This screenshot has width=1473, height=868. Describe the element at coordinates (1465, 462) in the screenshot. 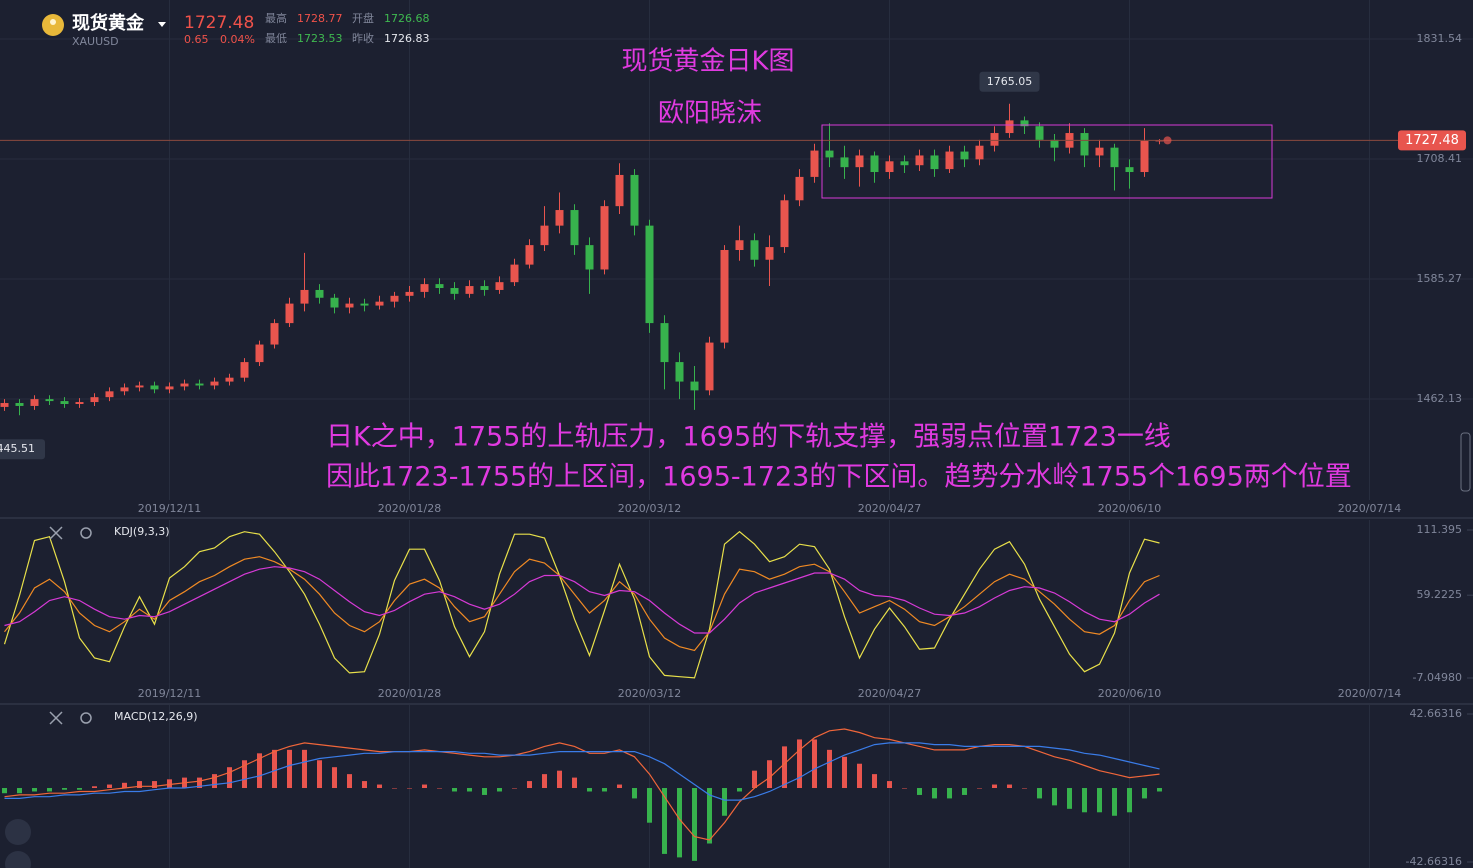

I see `scroll-handle` at that location.